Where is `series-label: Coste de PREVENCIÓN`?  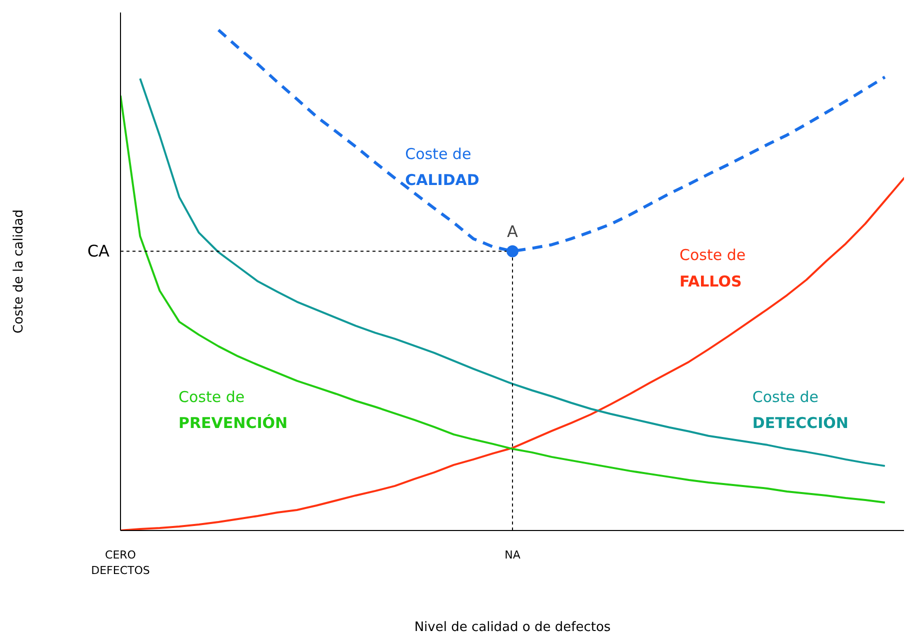
series-label: Coste de PREVENCIÓN is located at coordinates (233, 410).